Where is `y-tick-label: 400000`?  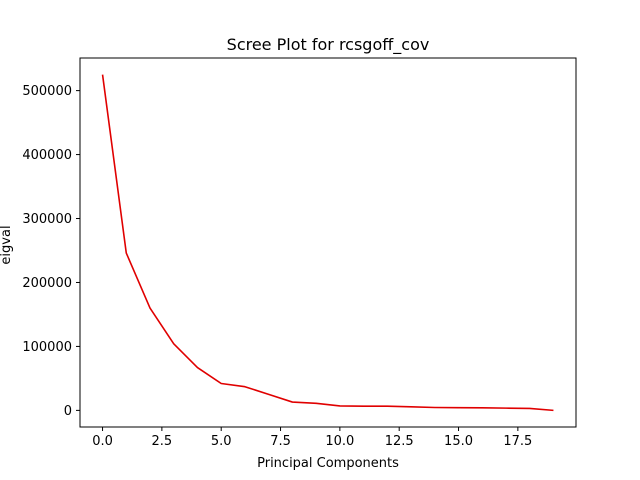
y-tick-label: 400000 is located at coordinates (47, 155).